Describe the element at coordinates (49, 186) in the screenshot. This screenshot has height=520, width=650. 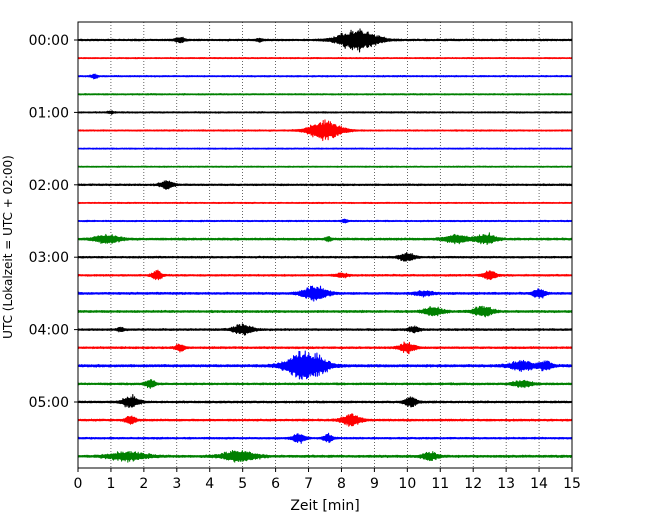
I see `y-tick-label: 02:00` at that location.